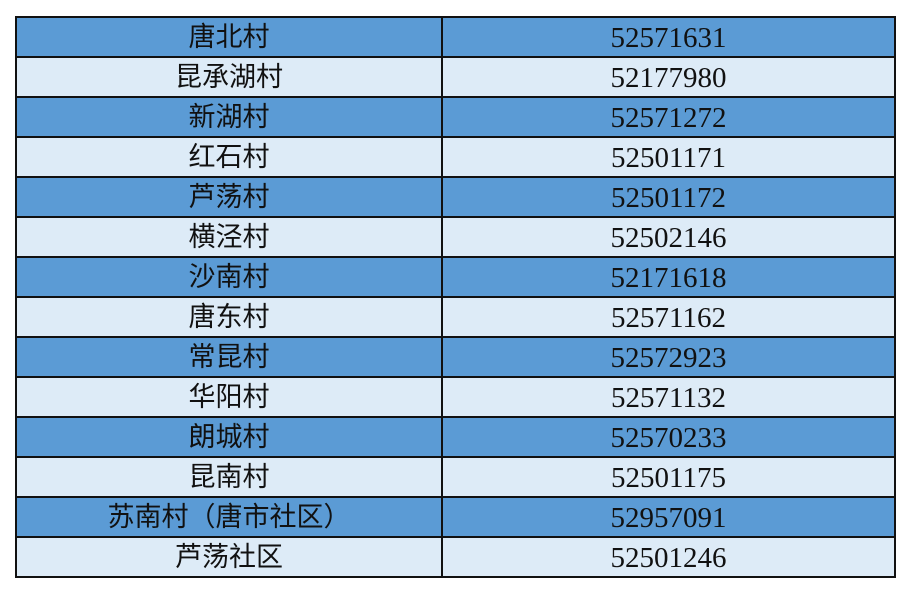 The image size is (910, 616). Describe the element at coordinates (229, 117) in the screenshot. I see `village-name-cell: 新湖村` at that location.